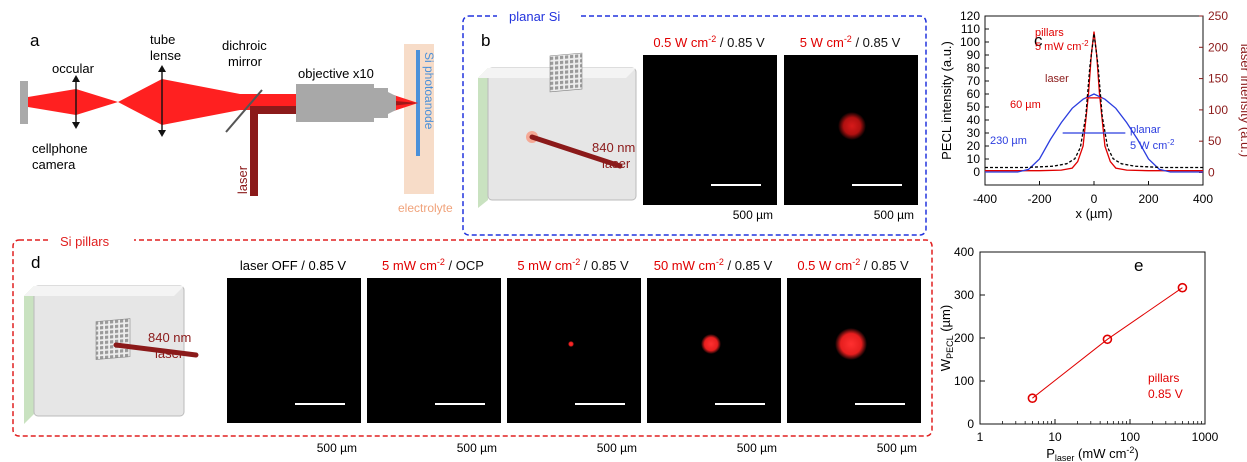  Describe the element at coordinates (483, 138) in the screenshot. I see `sample-b-side` at that location.